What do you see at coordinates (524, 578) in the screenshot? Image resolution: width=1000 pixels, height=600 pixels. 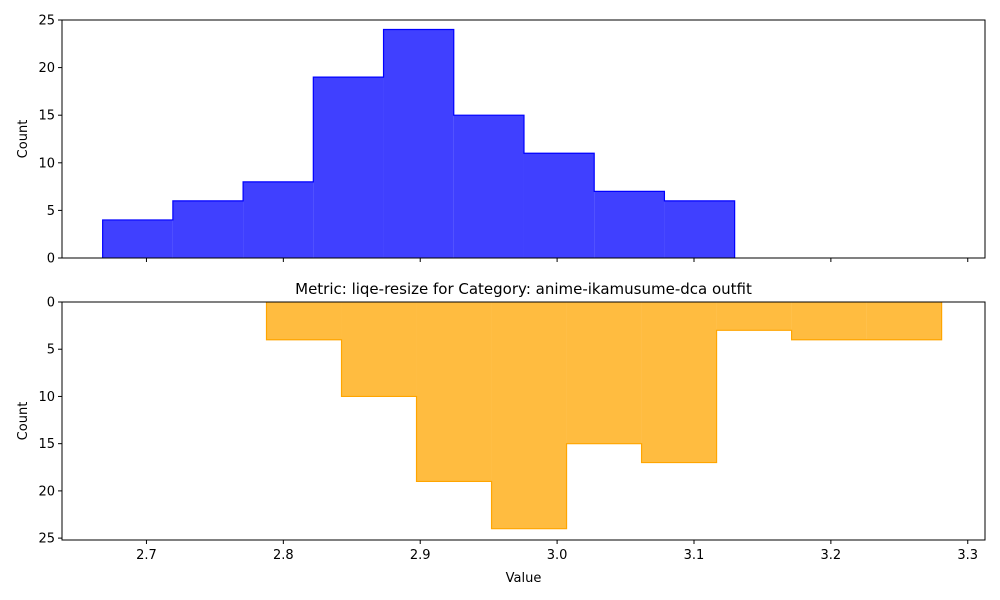 I see `panel-2-x-axis-label: Value` at bounding box center [524, 578].